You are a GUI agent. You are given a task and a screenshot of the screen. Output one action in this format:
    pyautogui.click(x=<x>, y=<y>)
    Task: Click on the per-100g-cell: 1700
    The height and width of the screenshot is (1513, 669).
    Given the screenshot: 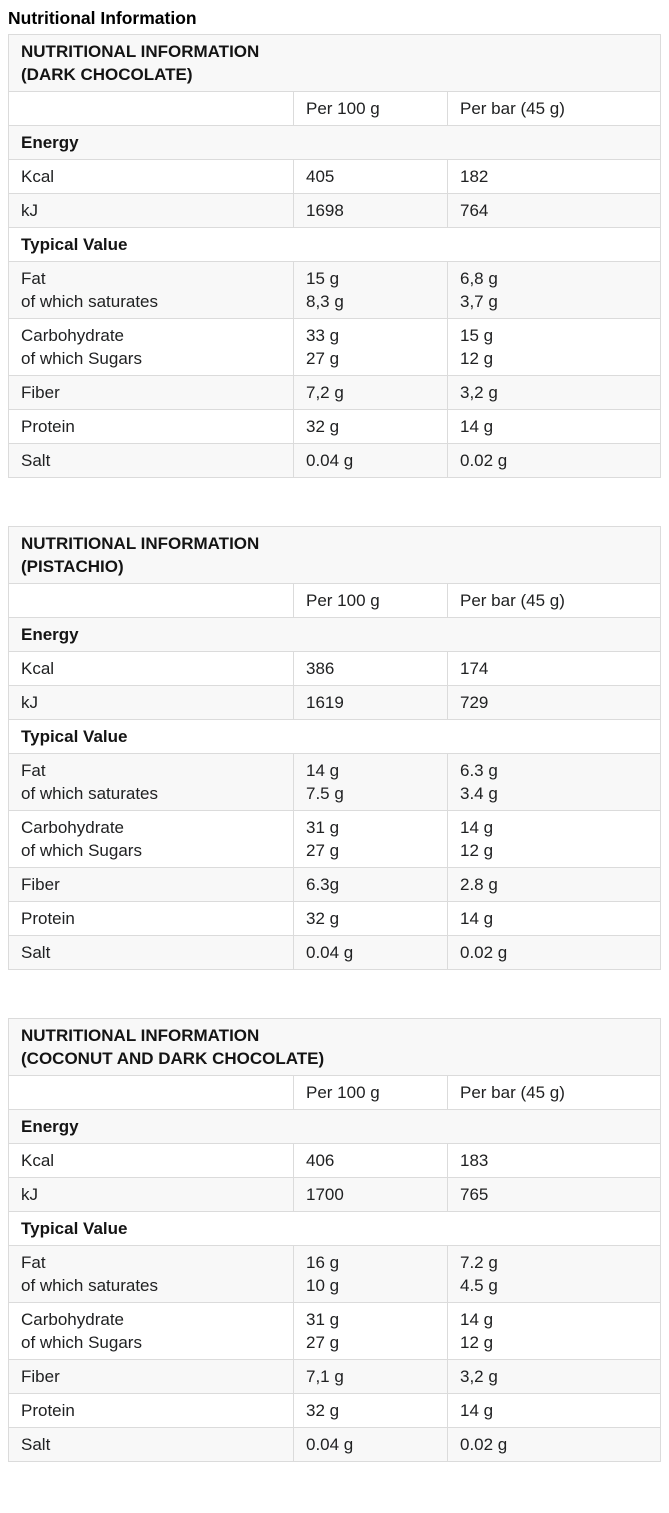 What is the action you would take?
    pyautogui.click(x=370, y=1194)
    